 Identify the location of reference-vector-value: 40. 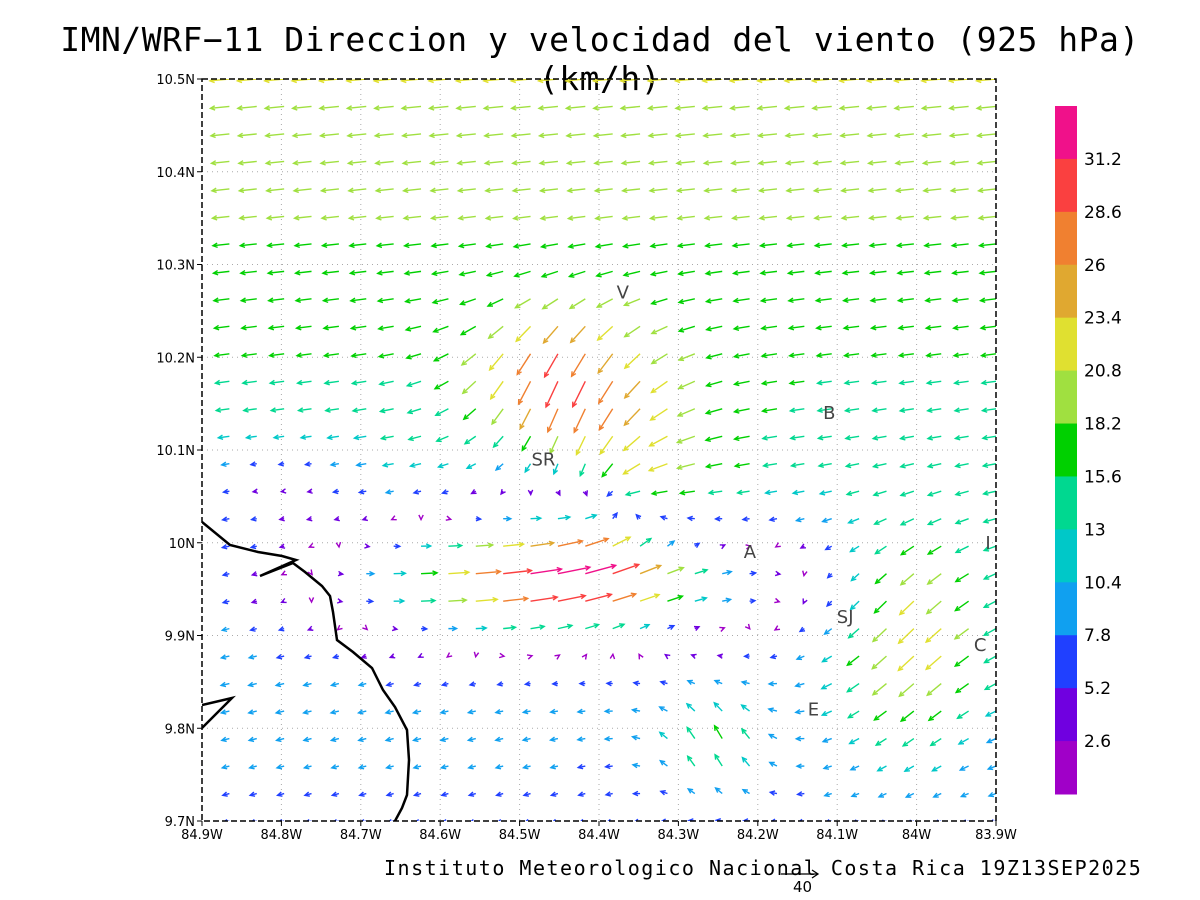
(803, 887).